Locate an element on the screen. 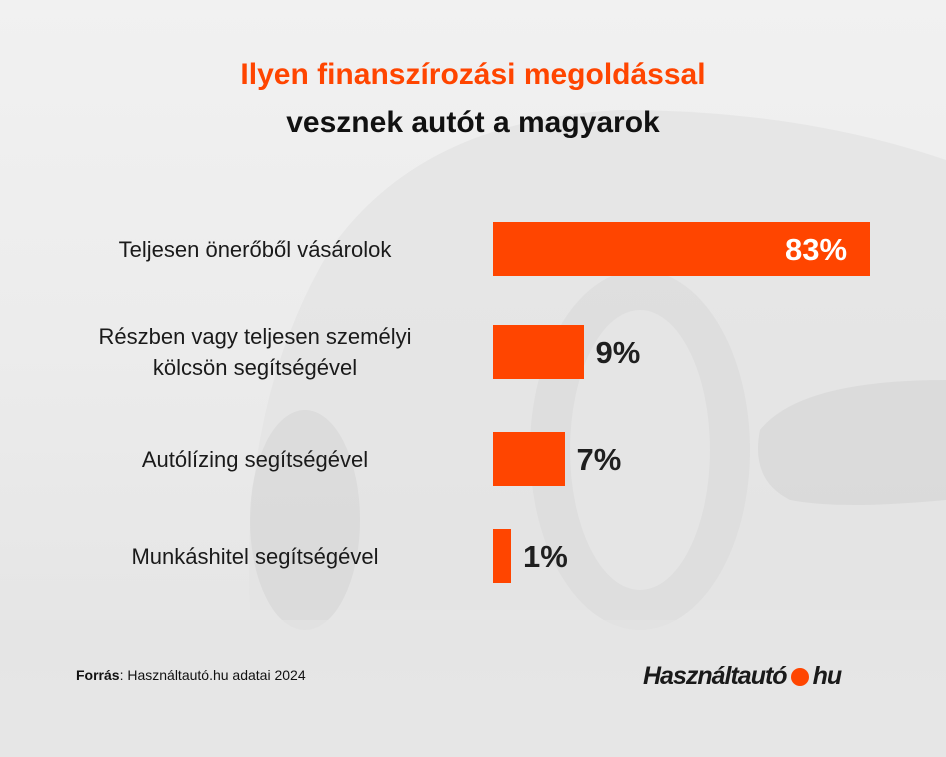 This screenshot has width=946, height=757. category-label-line: Teljesen önerőből vásárolok is located at coordinates (255, 249).